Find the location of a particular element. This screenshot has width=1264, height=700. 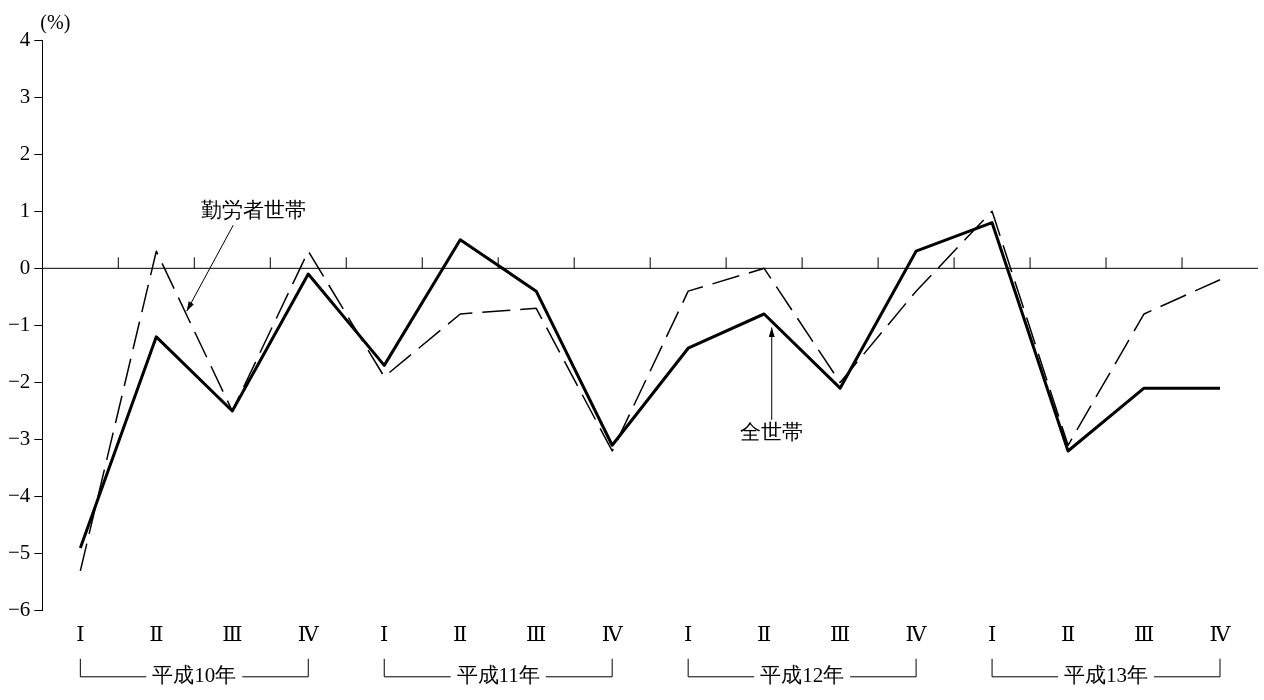

y-tick-label: −1 is located at coordinates (19, 323).